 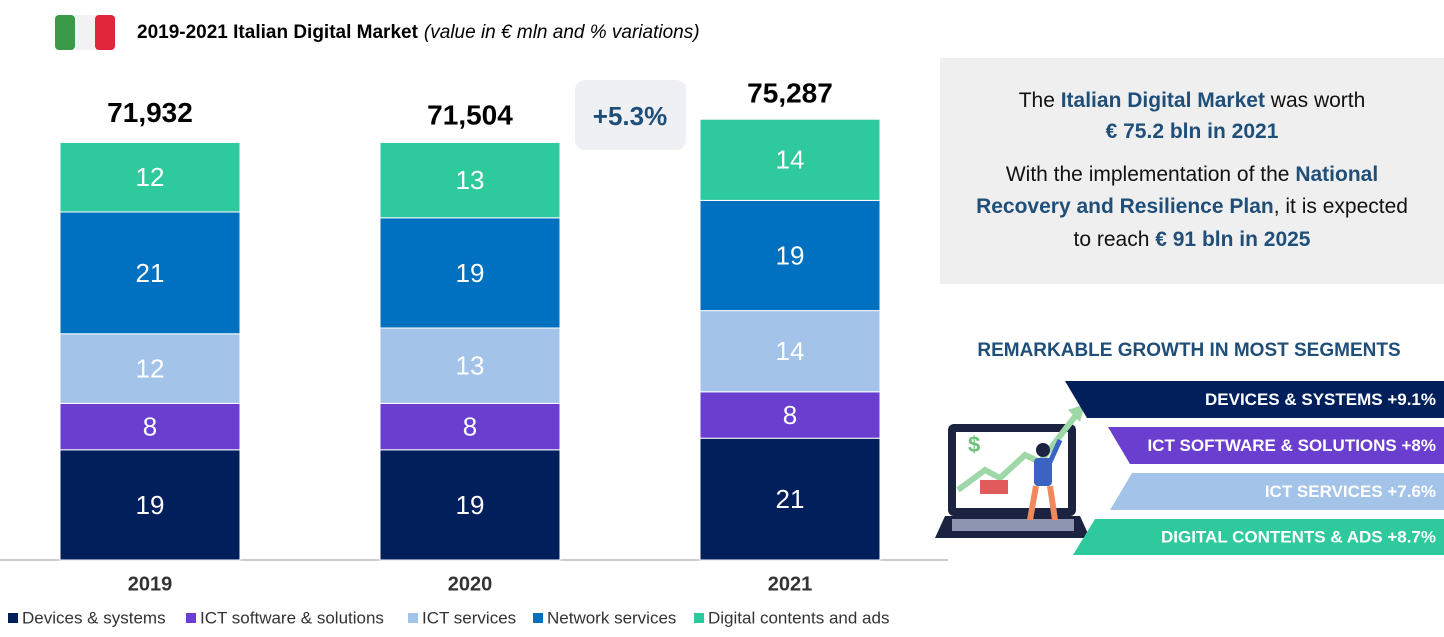 I want to click on legend-label: ICT services, so click(x=469, y=617).